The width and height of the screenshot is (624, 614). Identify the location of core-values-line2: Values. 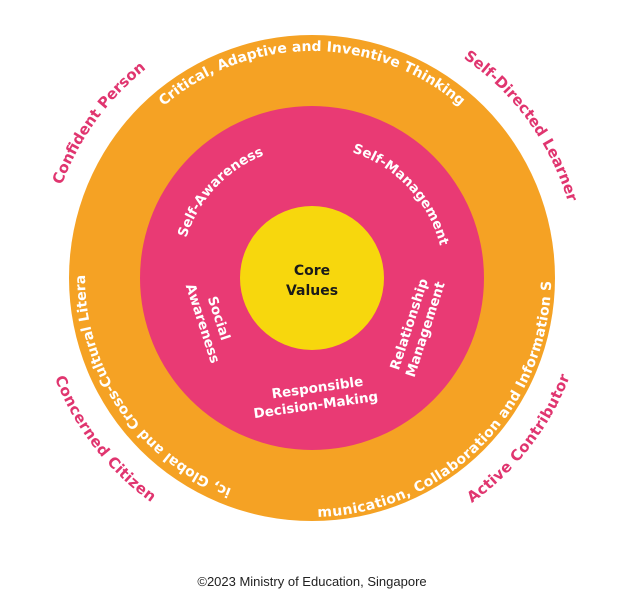
(312, 291).